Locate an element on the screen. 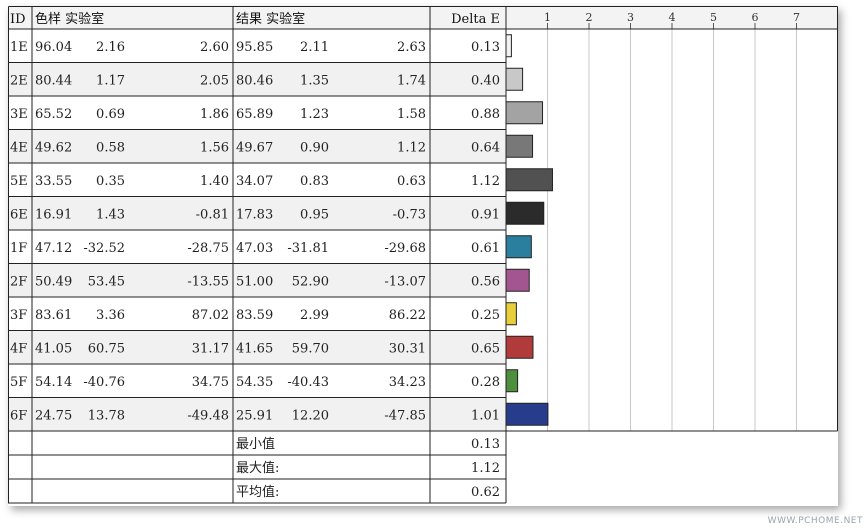 Image resolution: width=865 pixels, height=530 pixels. watermark: WWW.PCHOME.NET is located at coordinates (815, 521).